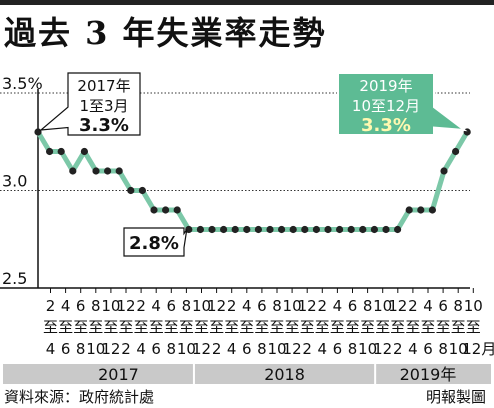  I want to click on x-tick-label-end: 12月, so click(478, 349).